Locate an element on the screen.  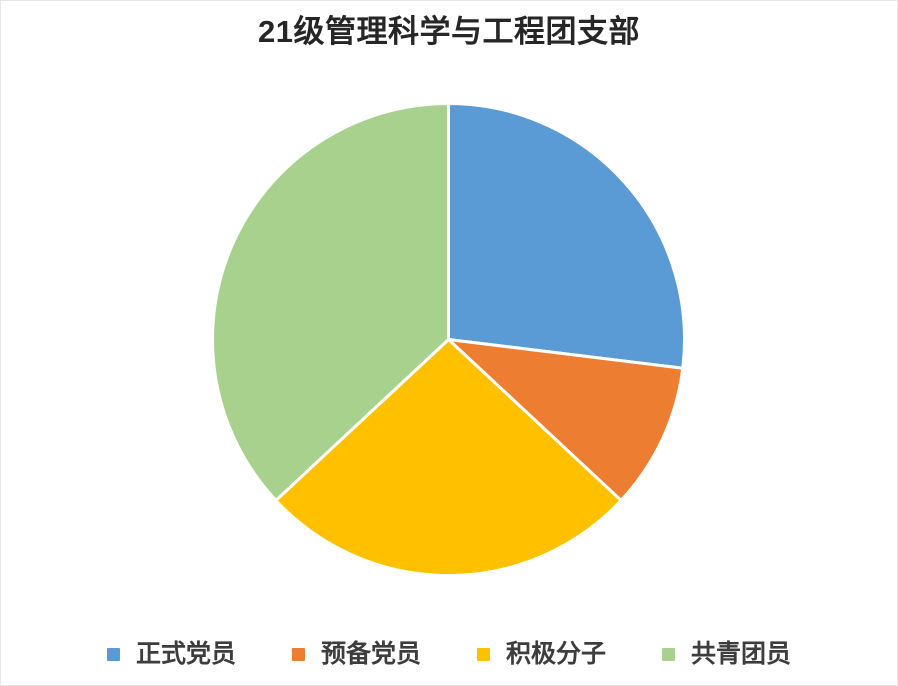
legend-item-label: 积极分子 is located at coordinates (556, 654).